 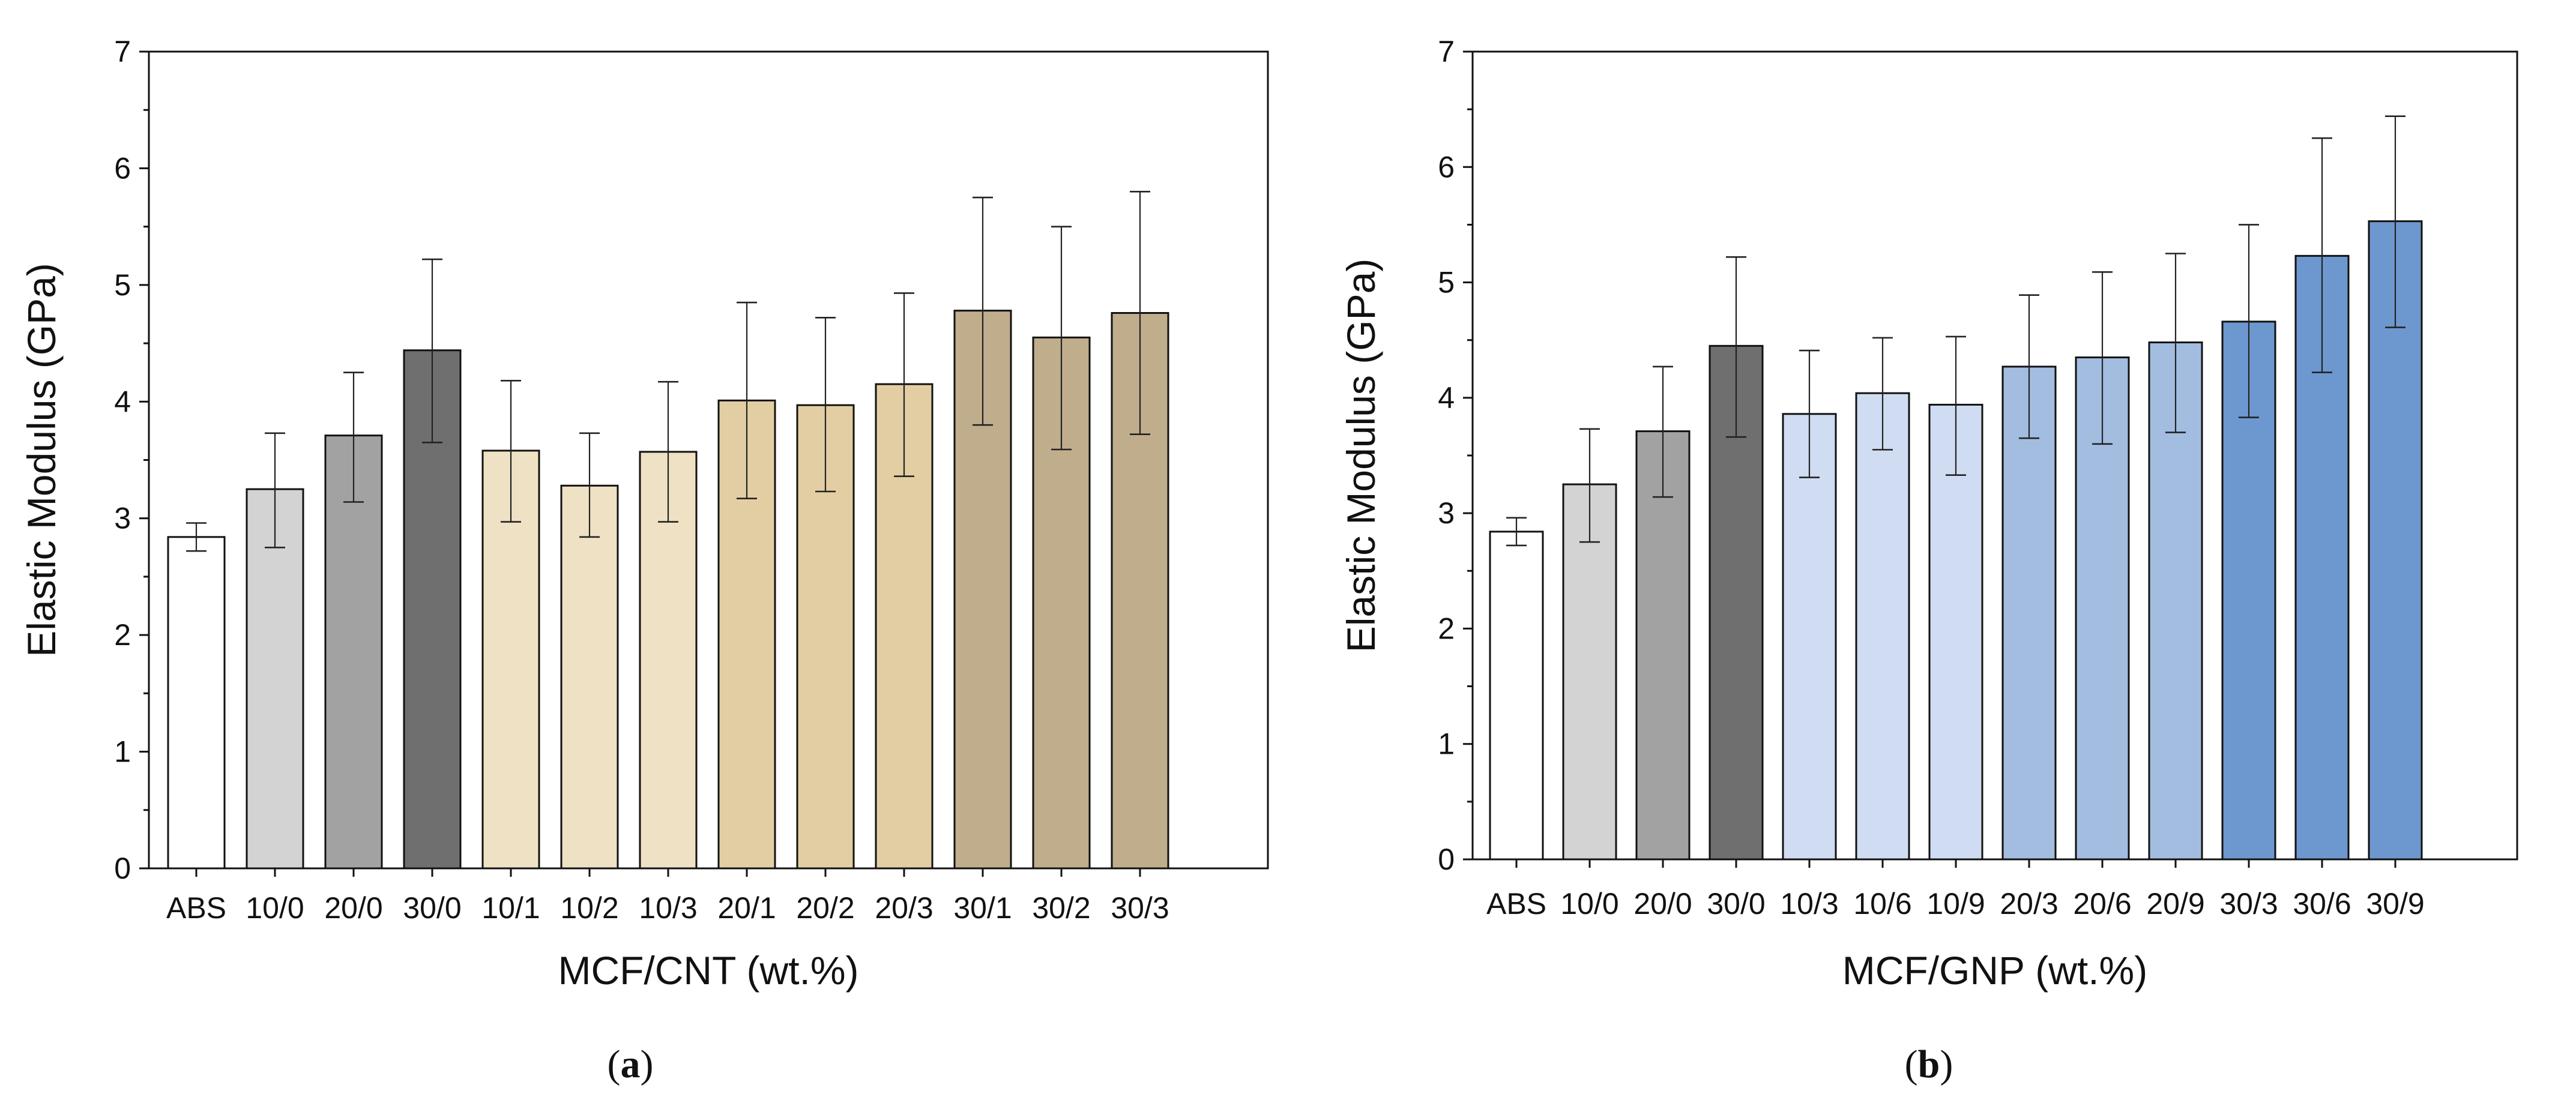 I want to click on x-tick-label: 10/2, so click(x=589, y=908).